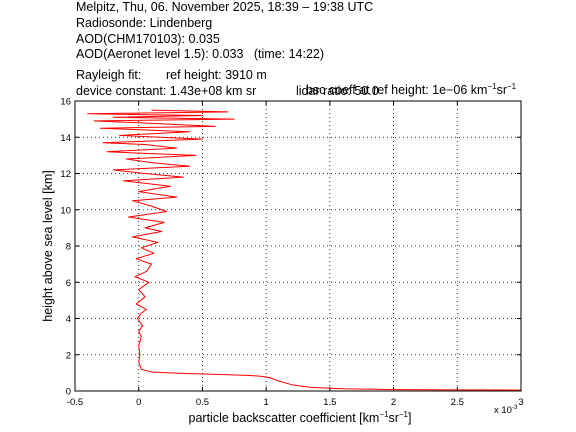 This screenshot has width=576, height=432. What do you see at coordinates (284, 418) in the screenshot?
I see `x-axis-label-text: particle backscatter coefficient [km` at bounding box center [284, 418].